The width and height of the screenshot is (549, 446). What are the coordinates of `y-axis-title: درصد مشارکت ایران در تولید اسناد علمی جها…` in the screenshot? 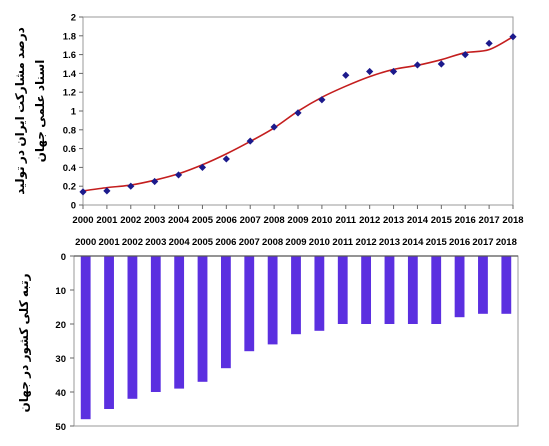 It's located at (30, 111).